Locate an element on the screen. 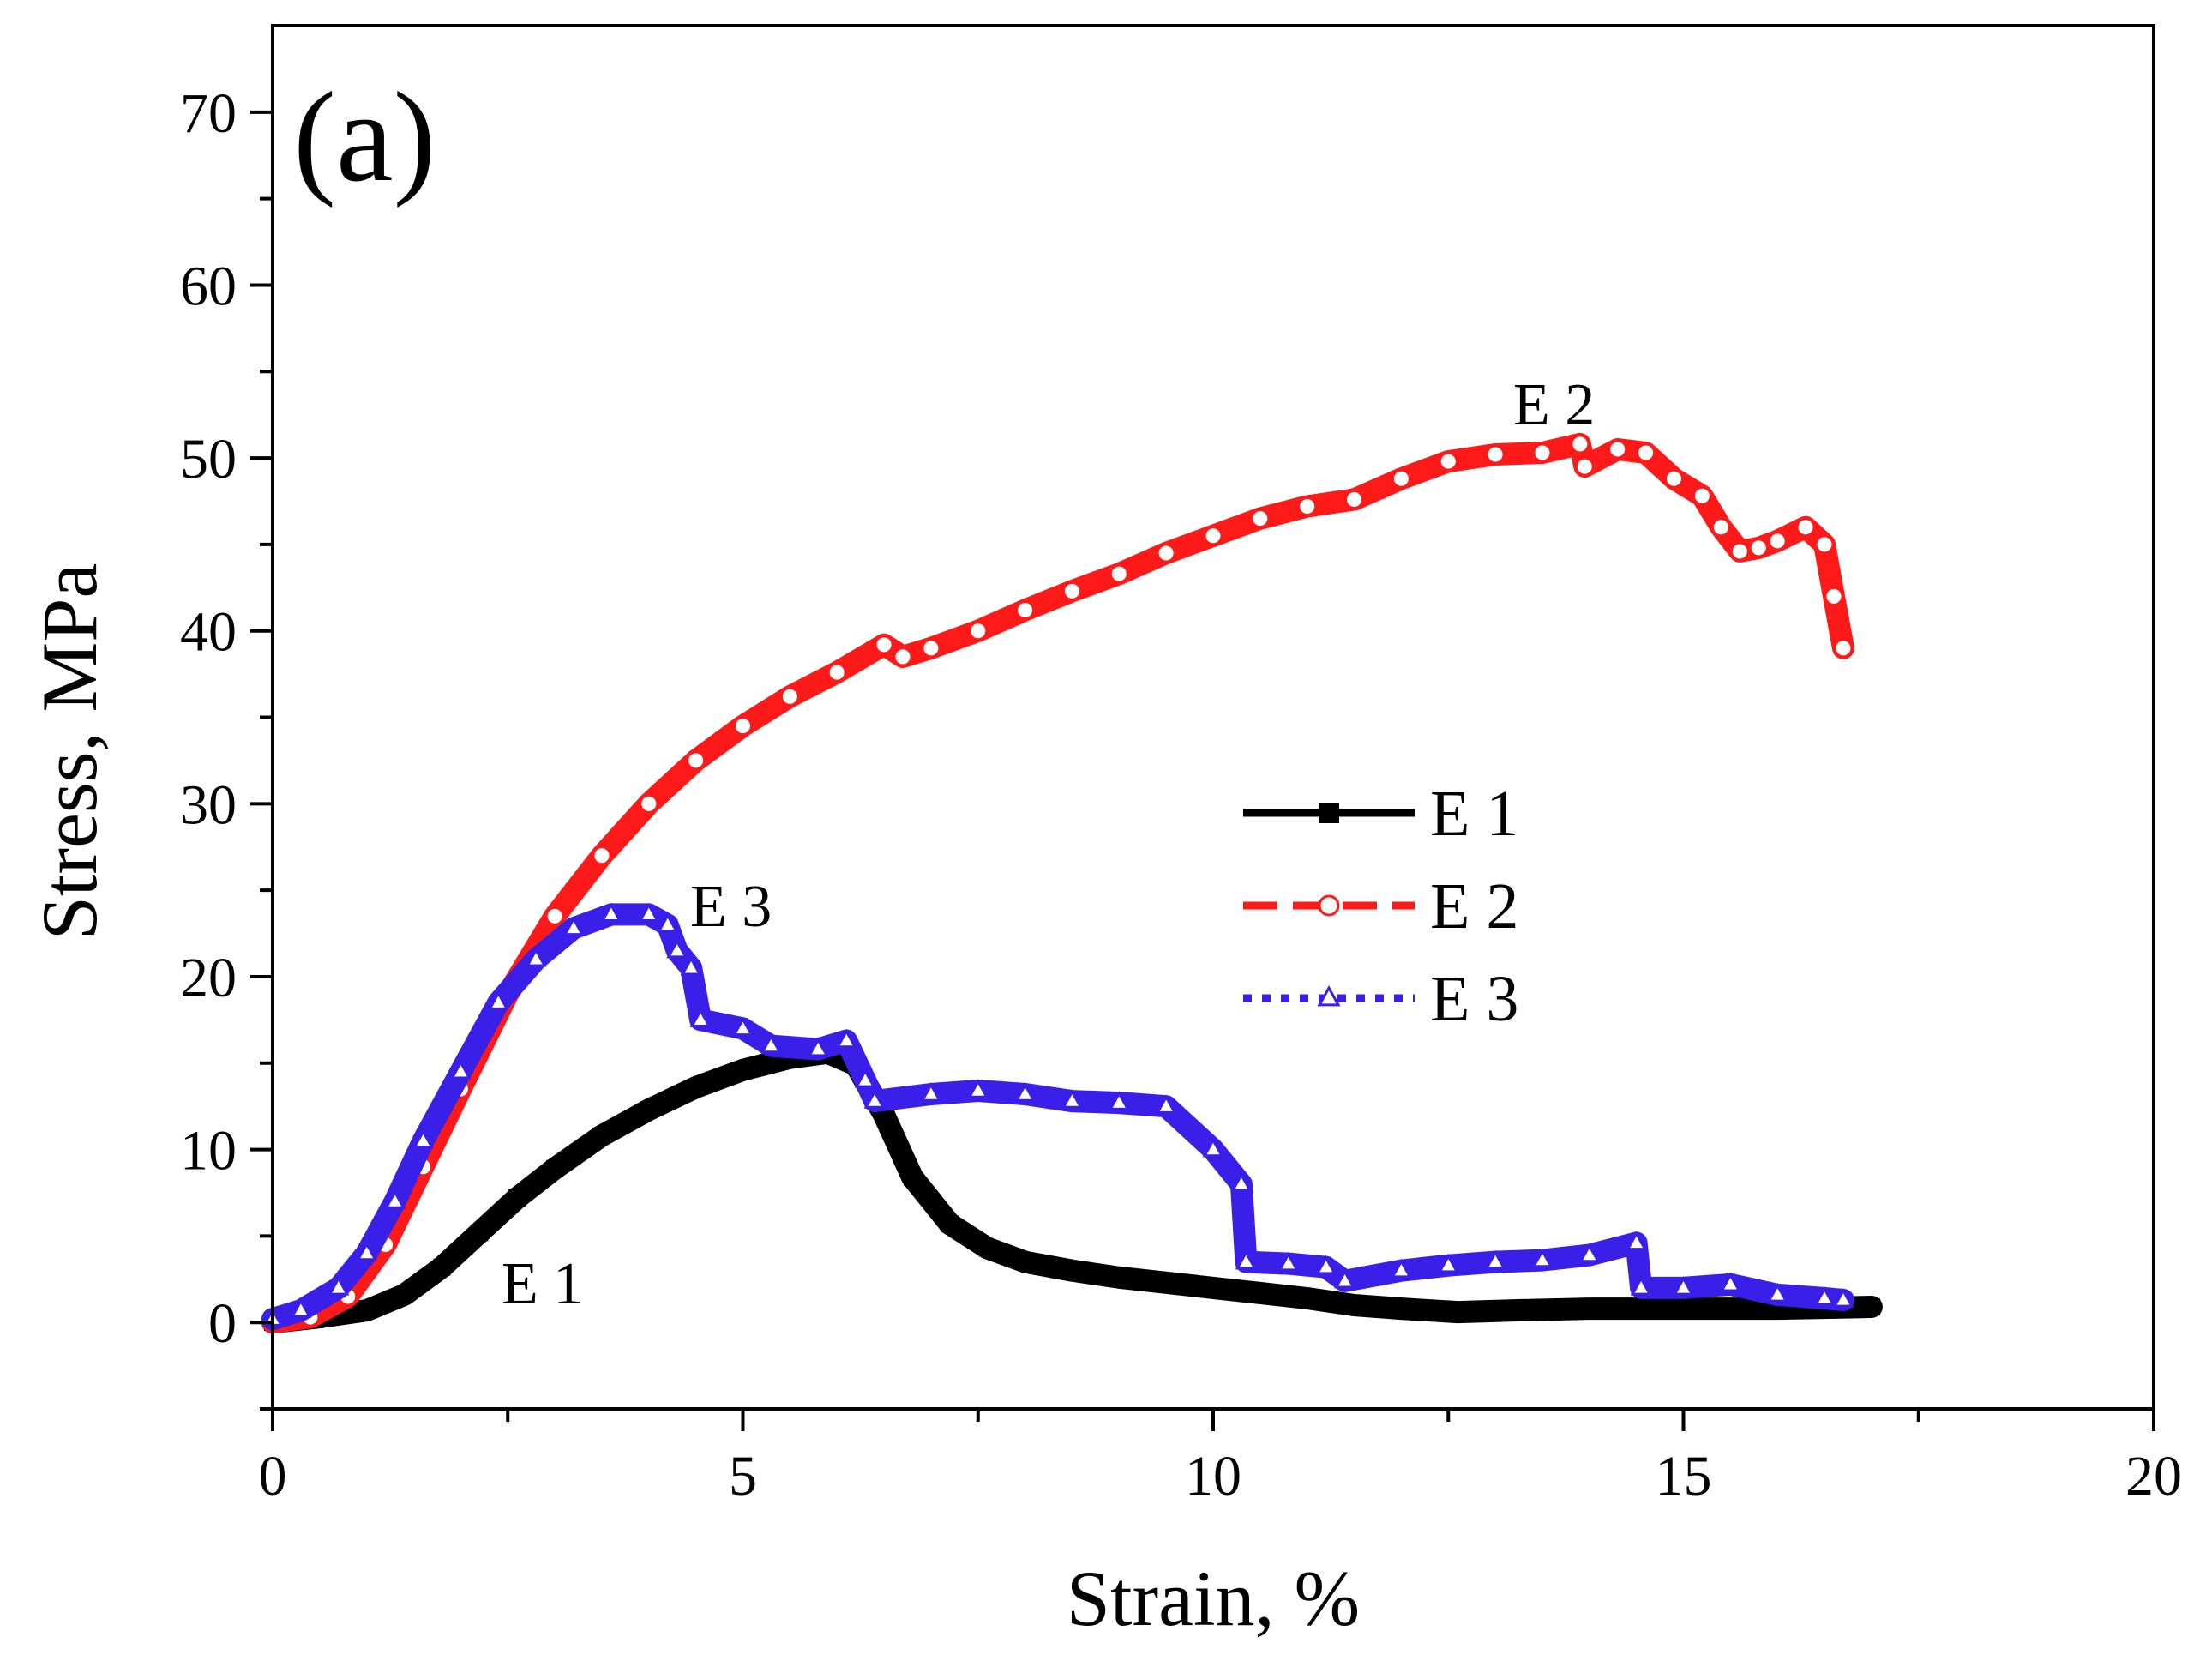 This screenshot has height=1661, width=2212. x-tick-label: 15 is located at coordinates (1684, 1476).